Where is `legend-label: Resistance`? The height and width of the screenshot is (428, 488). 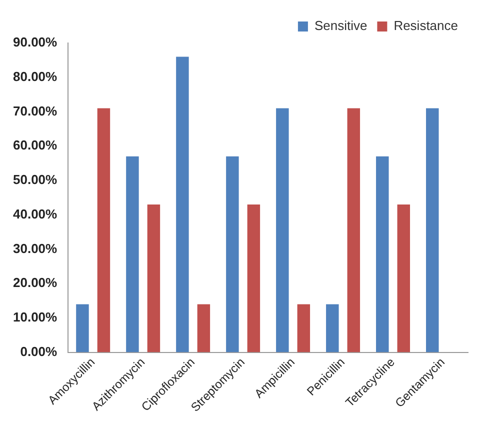
legend-label: Resistance is located at coordinates (426, 26).